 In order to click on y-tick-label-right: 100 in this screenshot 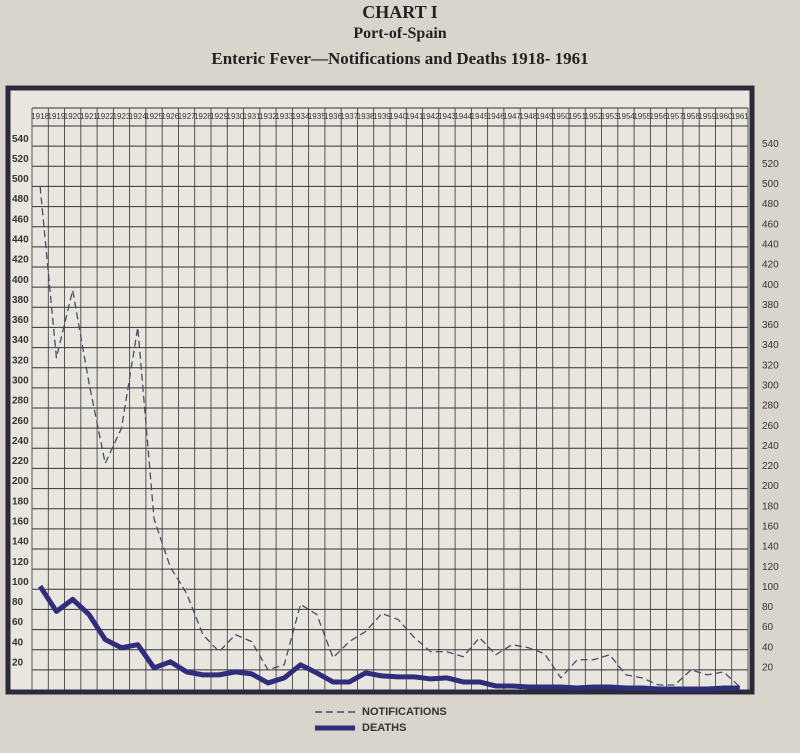, I will do `click(770, 587)`.